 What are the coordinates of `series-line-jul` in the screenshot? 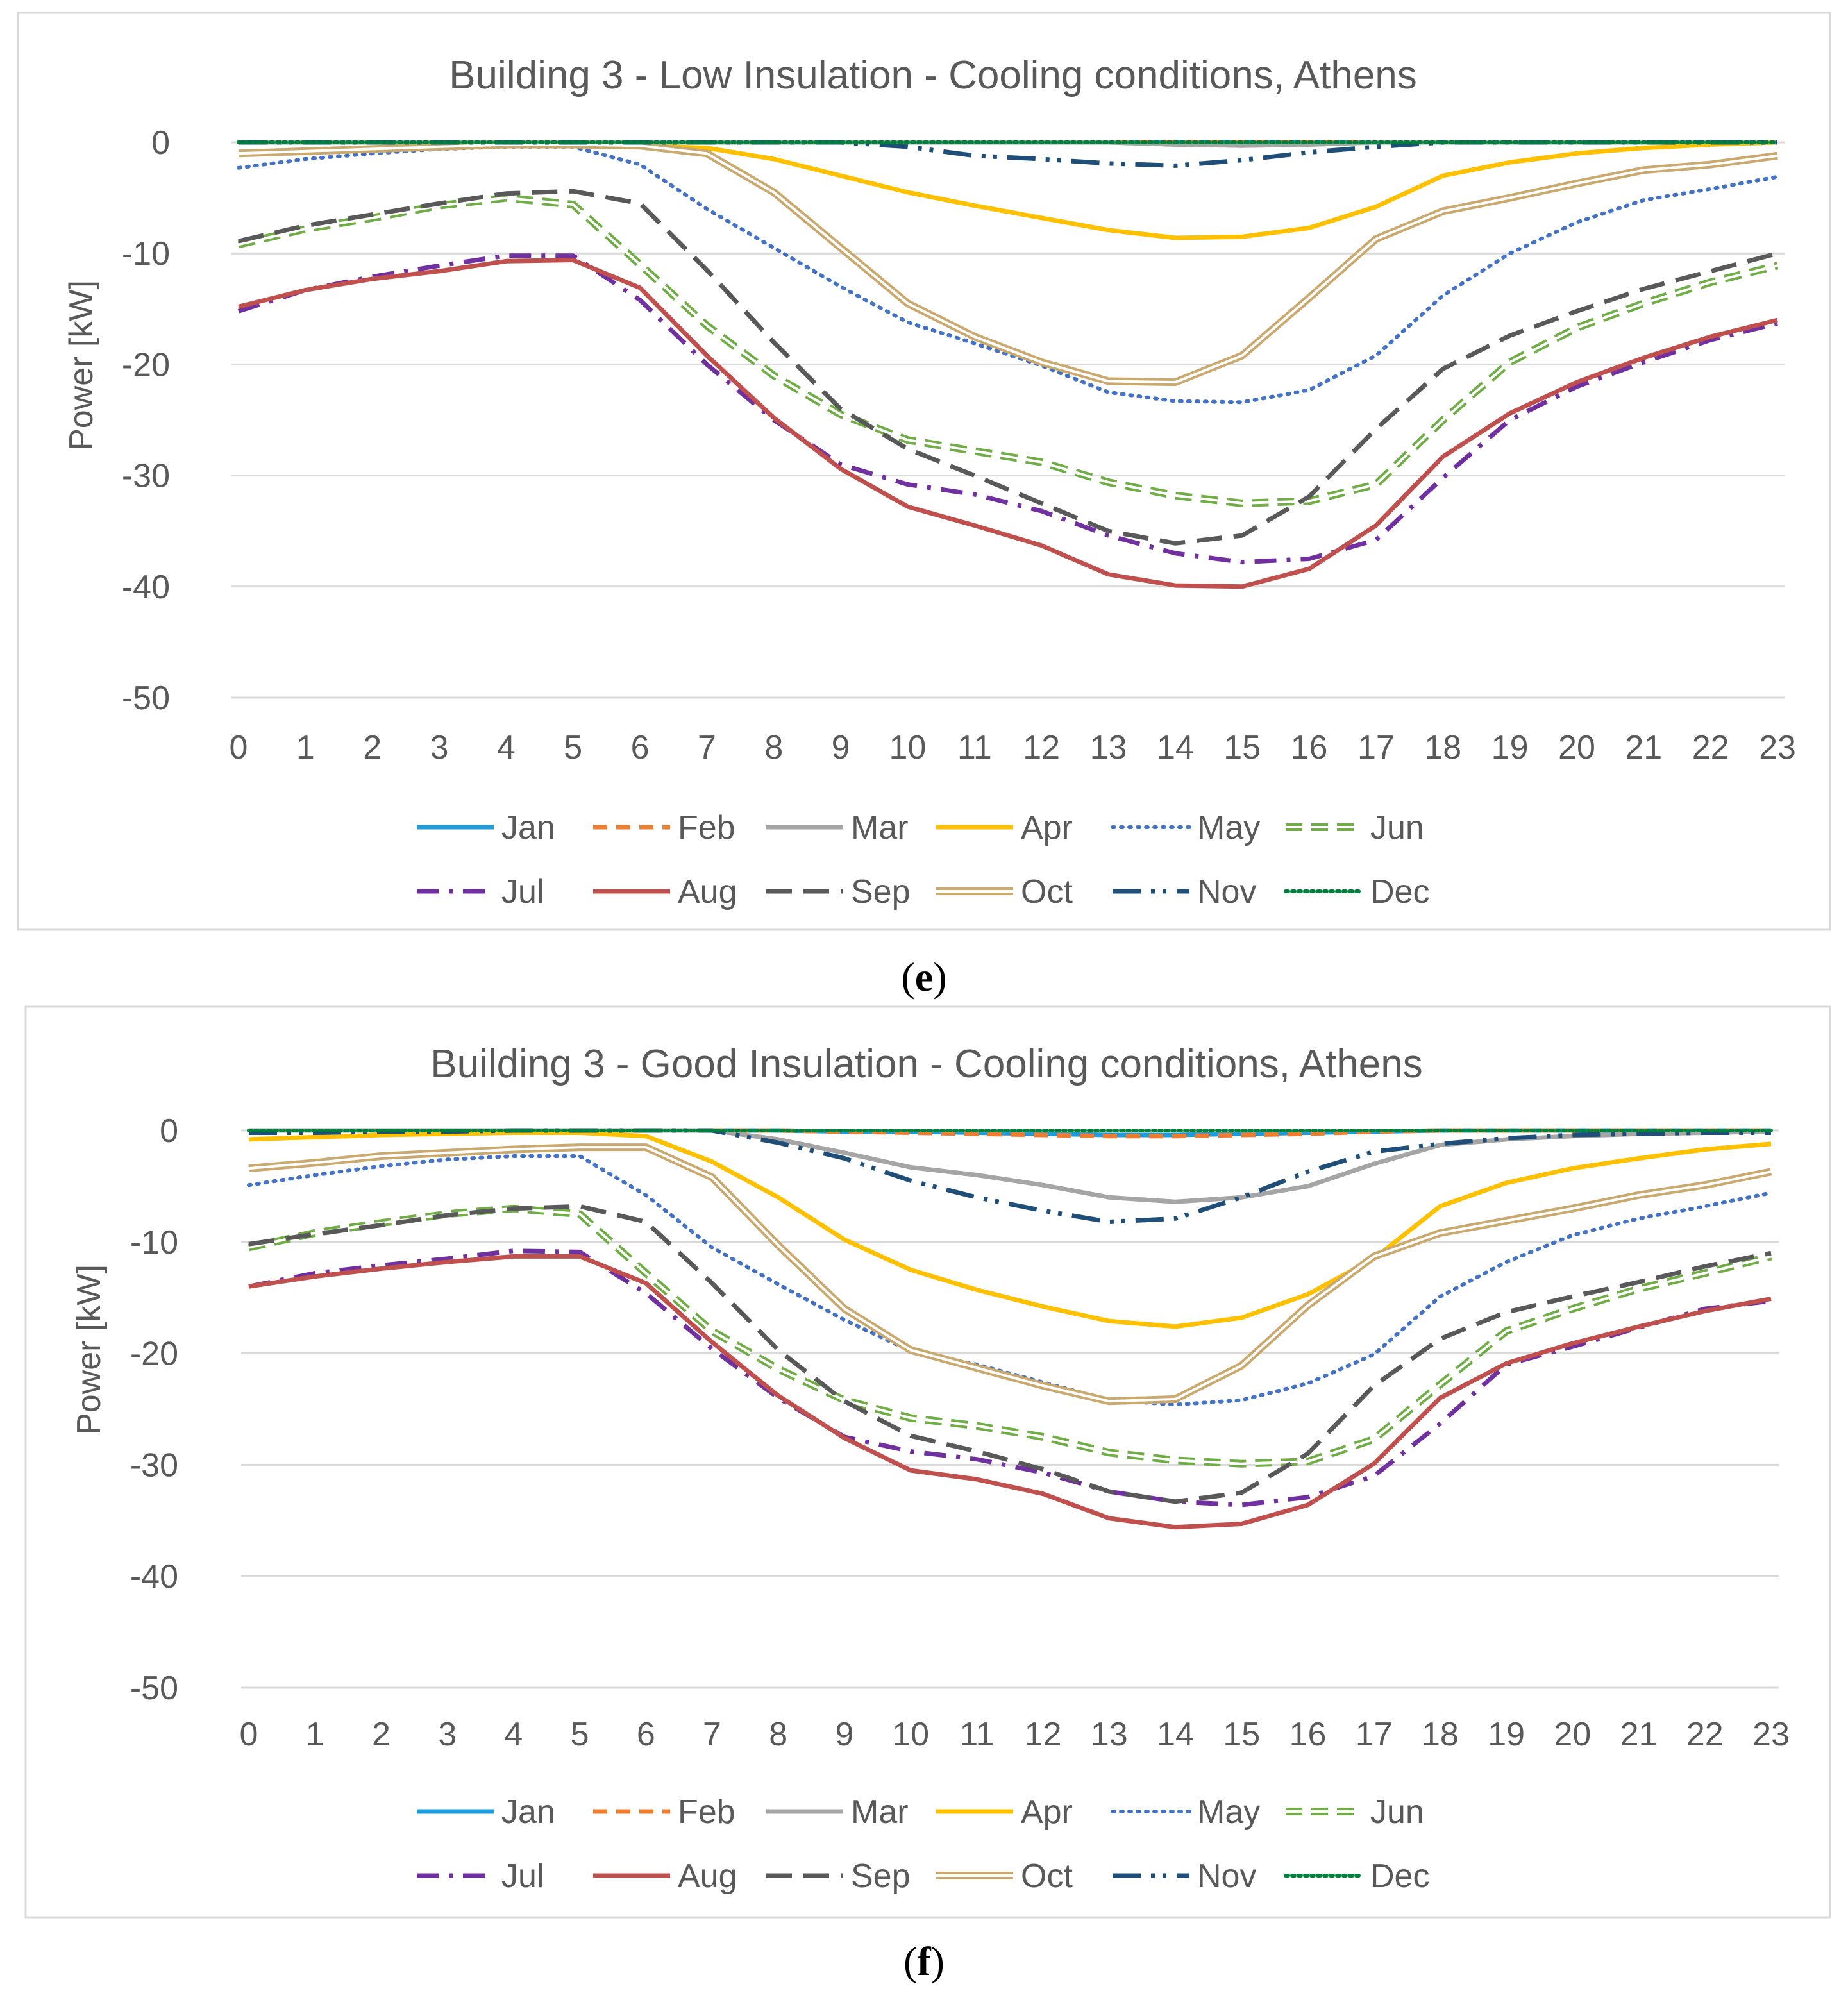 It's located at (1007, 409).